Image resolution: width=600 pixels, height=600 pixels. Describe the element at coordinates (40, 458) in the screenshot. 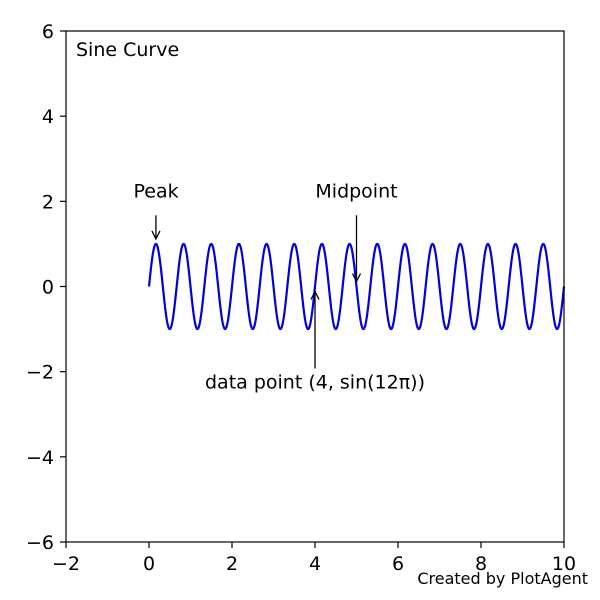

I see `y-tick-label: −4` at that location.